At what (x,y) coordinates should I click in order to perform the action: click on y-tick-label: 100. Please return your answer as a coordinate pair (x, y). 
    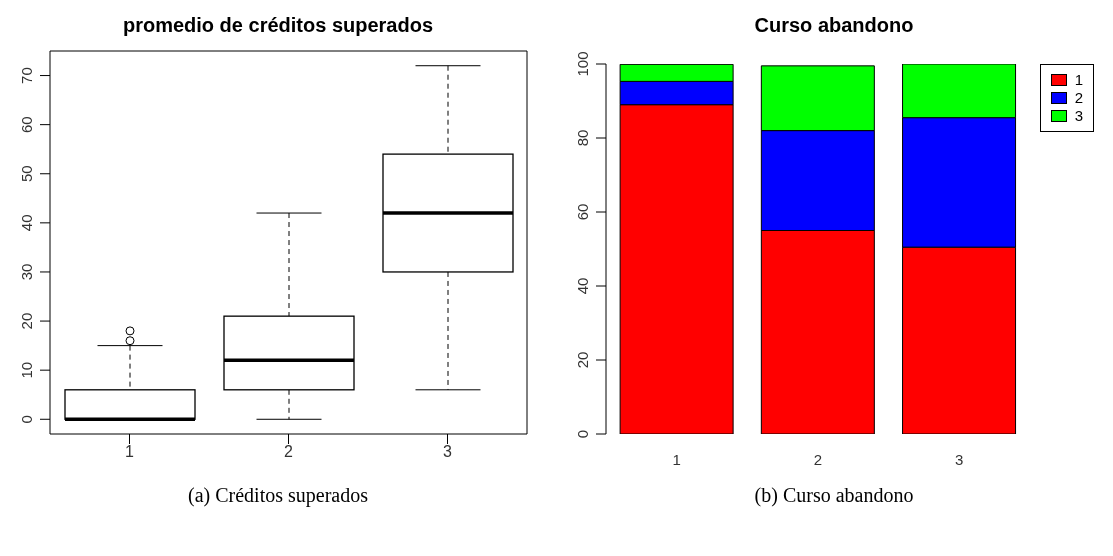
    Looking at the image, I should click on (582, 64).